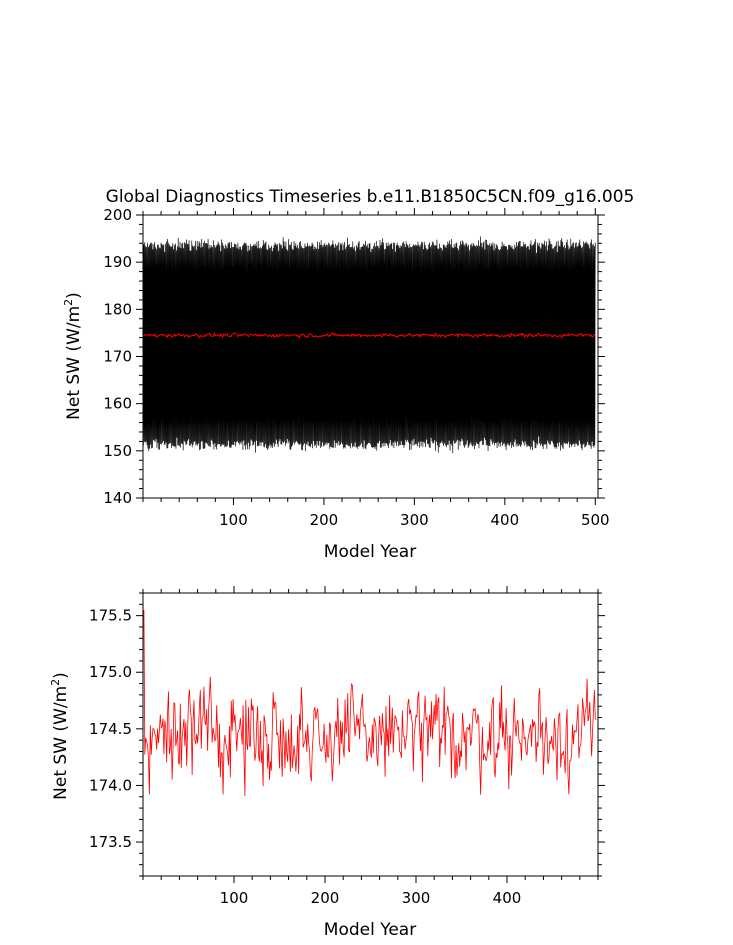  What do you see at coordinates (369, 335) in the screenshot?
I see `top-annual-series-line` at bounding box center [369, 335].